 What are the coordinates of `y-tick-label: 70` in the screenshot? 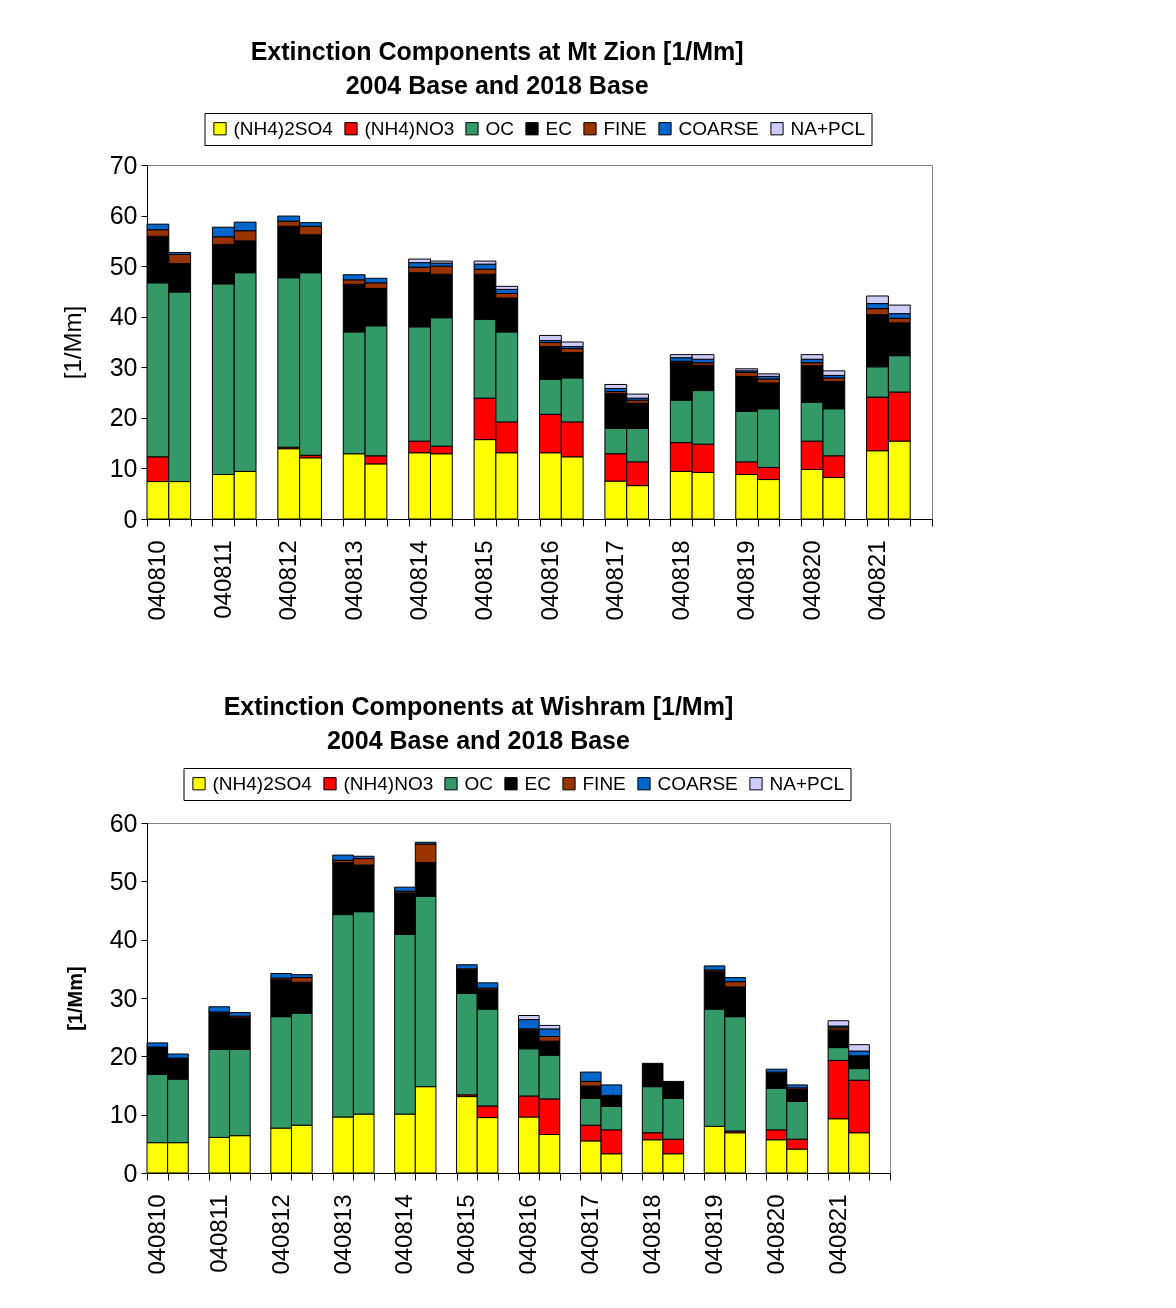 It's located at (123, 164).